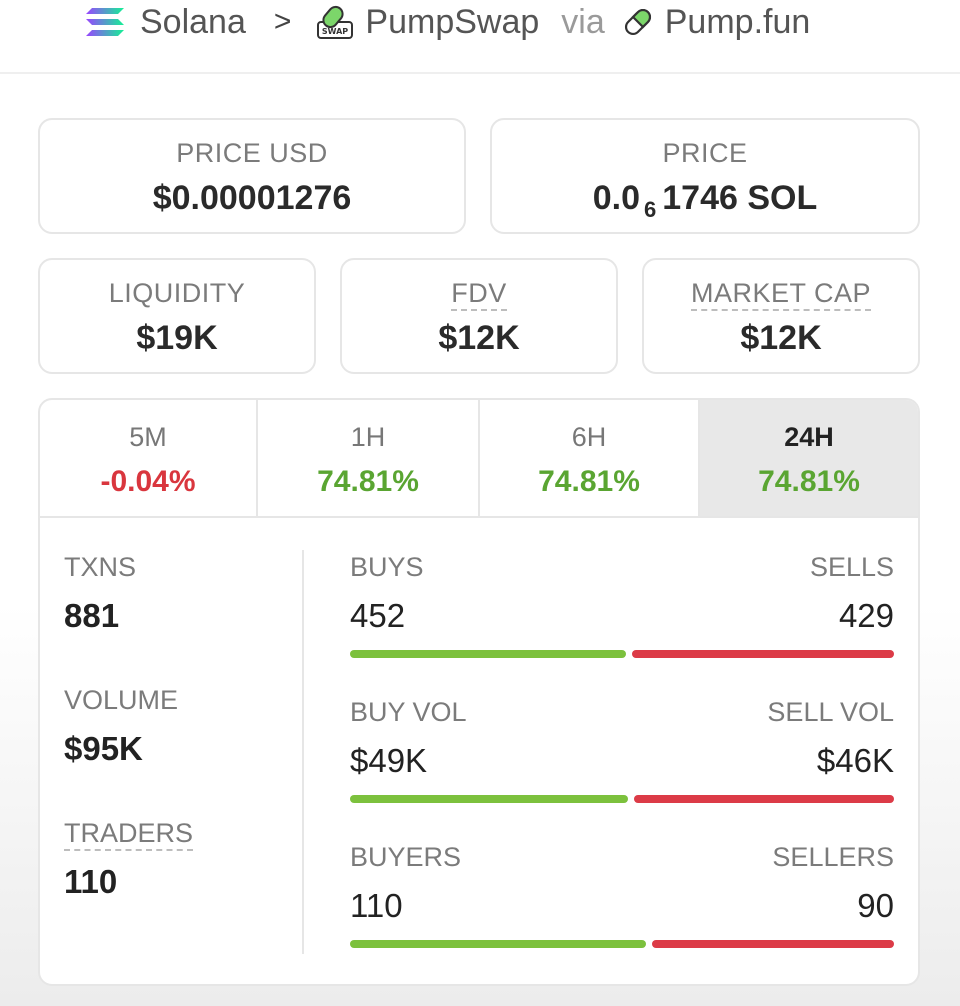  I want to click on buys-value: 452, so click(378, 615).